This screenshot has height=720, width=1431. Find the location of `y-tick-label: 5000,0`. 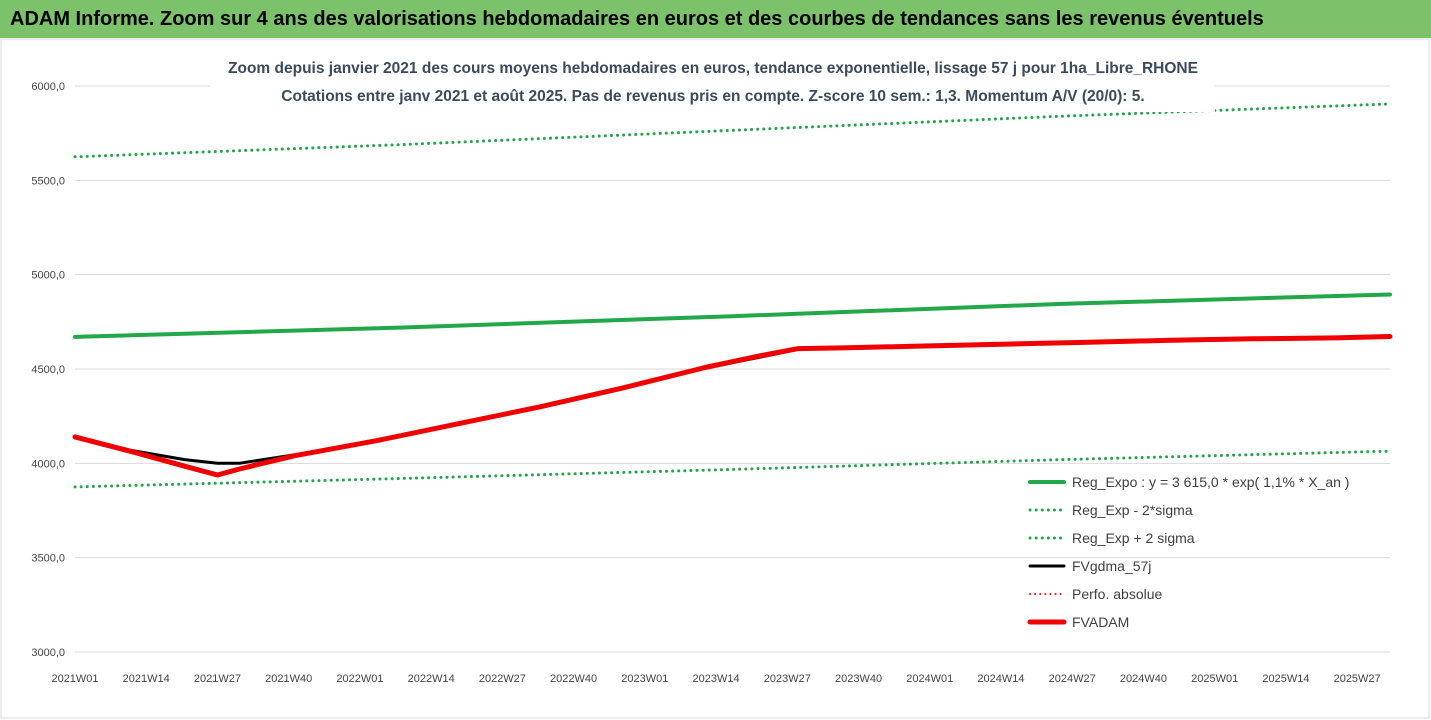

y-tick-label: 5000,0 is located at coordinates (48, 276).